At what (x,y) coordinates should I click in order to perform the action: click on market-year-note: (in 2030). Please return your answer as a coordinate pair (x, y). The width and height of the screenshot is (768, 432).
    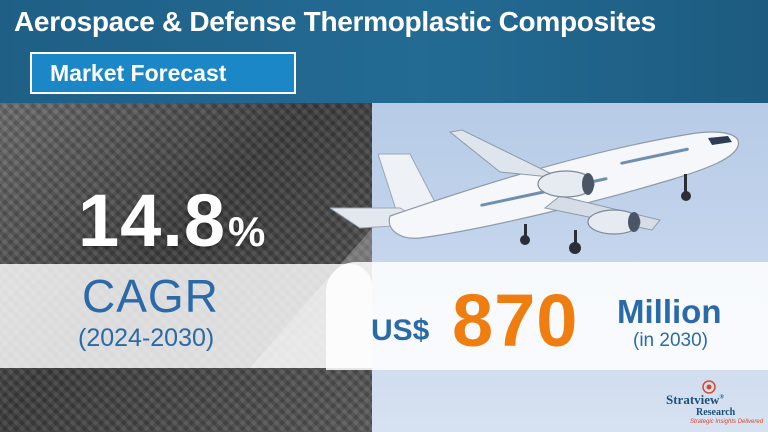
    Looking at the image, I should click on (670, 340).